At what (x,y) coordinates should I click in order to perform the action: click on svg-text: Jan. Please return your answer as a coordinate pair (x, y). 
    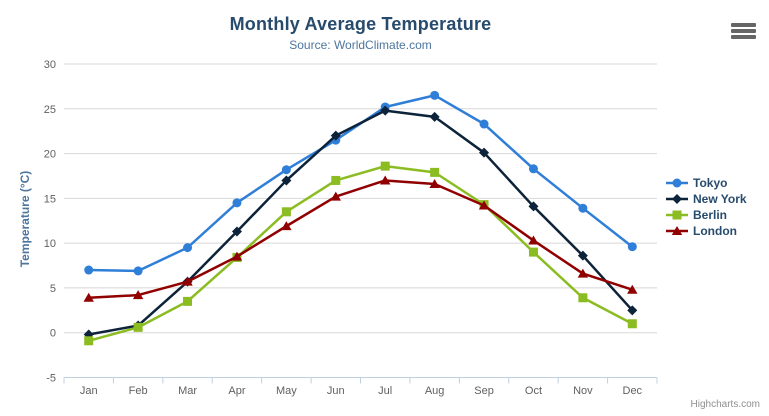
    Looking at the image, I should click on (89, 391).